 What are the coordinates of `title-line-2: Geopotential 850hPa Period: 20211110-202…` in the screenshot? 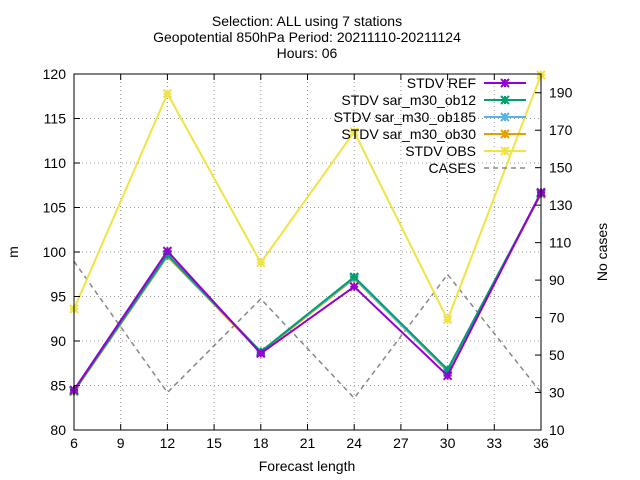 It's located at (307, 37).